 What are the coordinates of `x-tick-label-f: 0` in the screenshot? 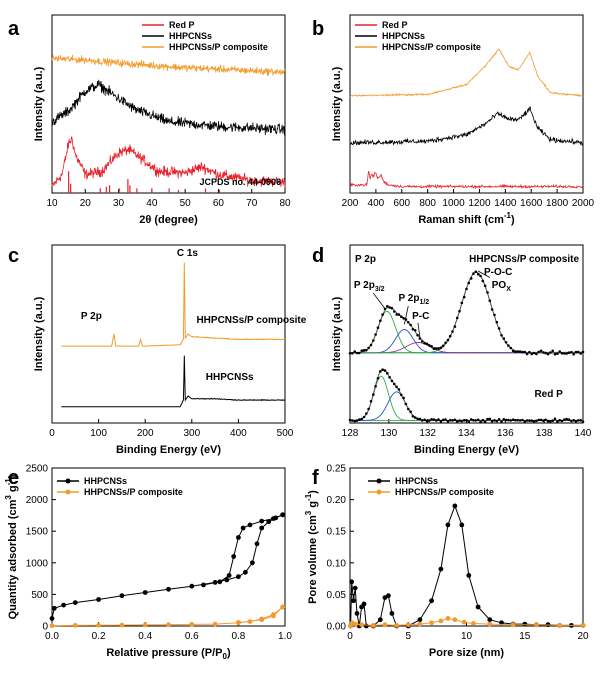 It's located at (350, 636).